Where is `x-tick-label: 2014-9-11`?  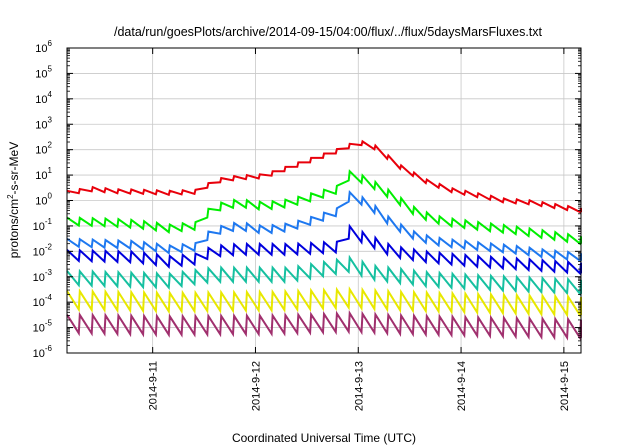
x-tick-label: 2014-9-11 is located at coordinates (154, 385).